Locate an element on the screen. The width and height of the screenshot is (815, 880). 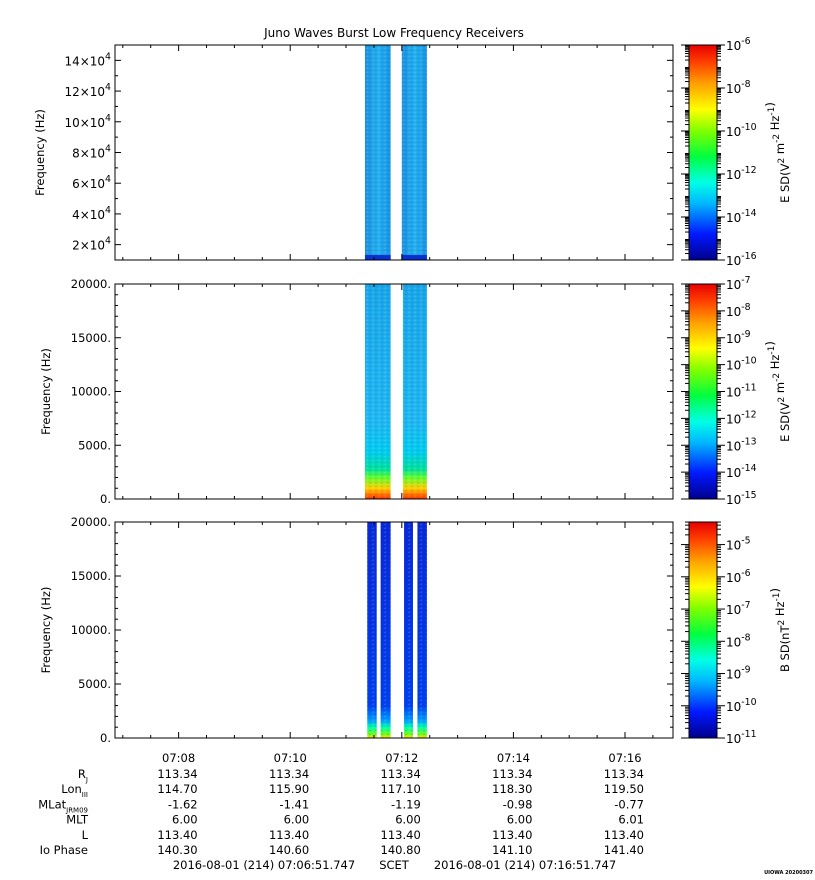
ephemeris-value: -0.98 is located at coordinates (518, 804).